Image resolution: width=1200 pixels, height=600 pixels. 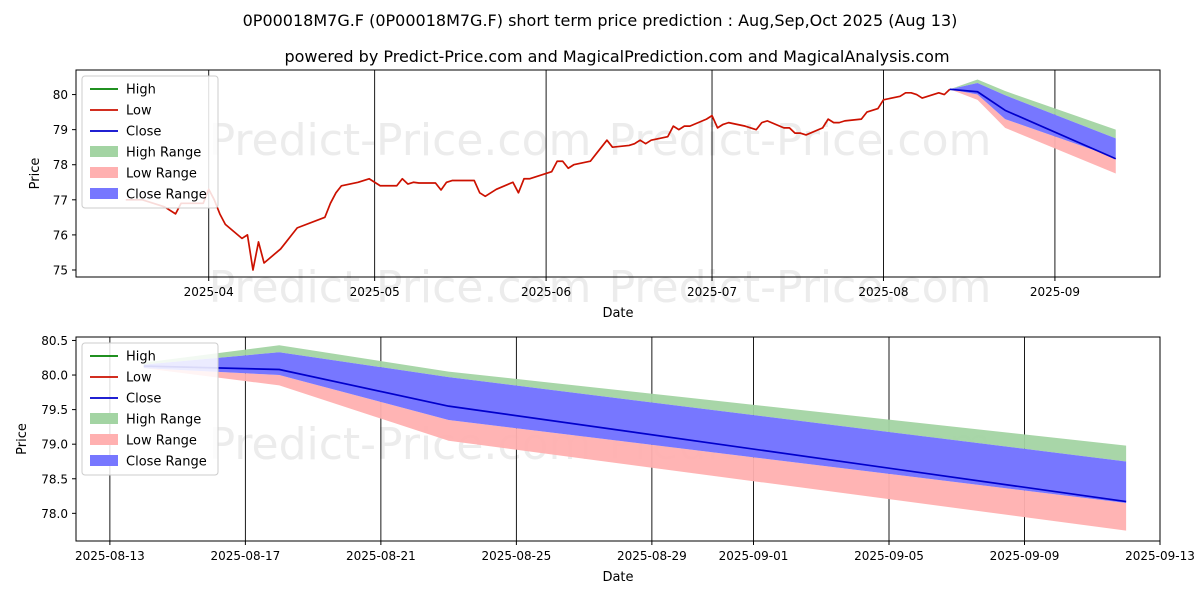 I want to click on y-tick-label: 78.0, so click(x=54, y=514).